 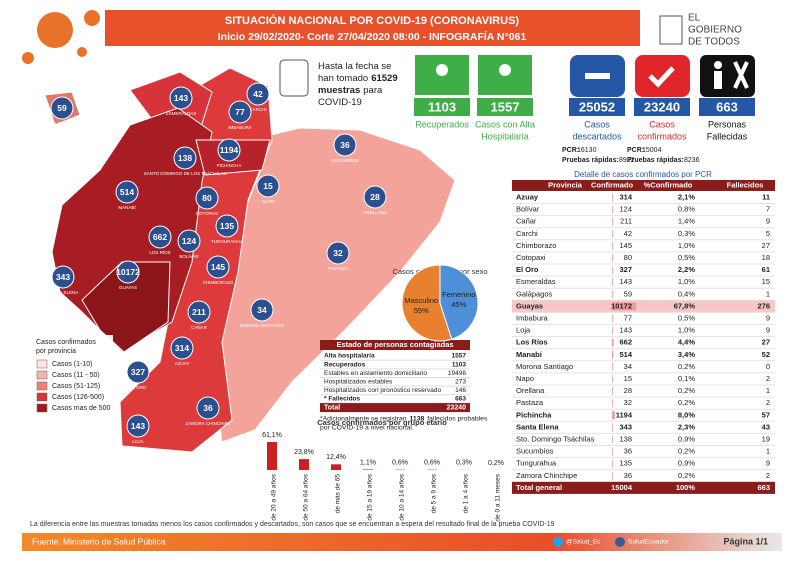 What do you see at coordinates (182, 363) in the screenshot?
I see `province-name: AZUAY` at bounding box center [182, 363].